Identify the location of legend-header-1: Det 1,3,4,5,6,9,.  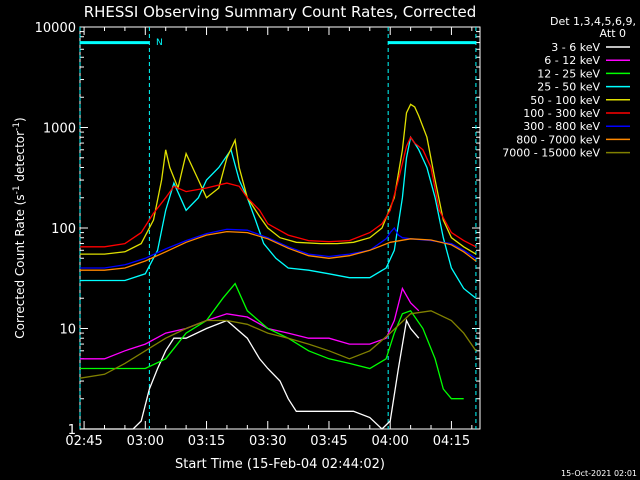
(593, 21).